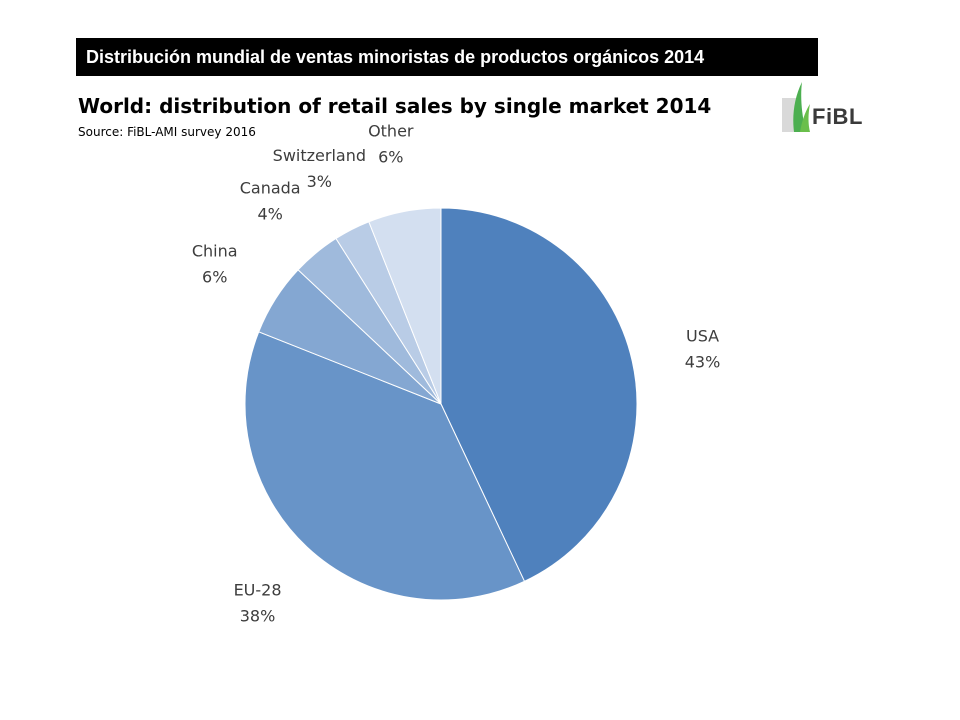 The width and height of the screenshot is (960, 720). What do you see at coordinates (258, 589) in the screenshot?
I see `slice-label-name: EU-28` at bounding box center [258, 589].